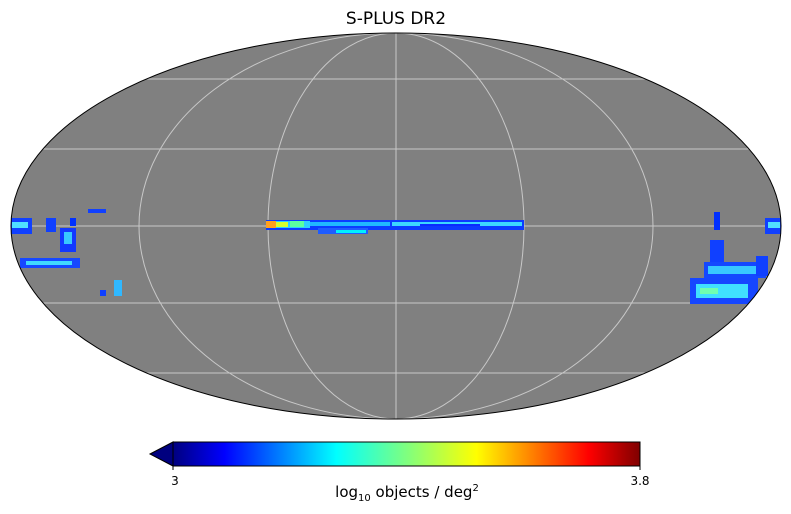 The image size is (791, 514). Describe the element at coordinates (161, 454) in the screenshot. I see `colorbar-extend-arrow` at that location.